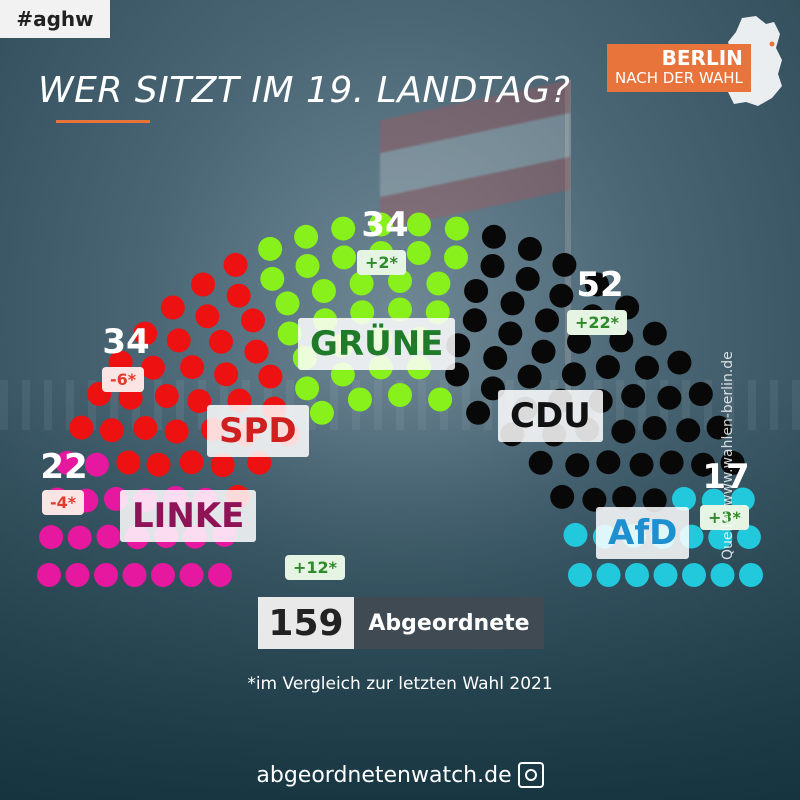  I want to click on footer-logo-text: abgeordnetenwatch.de, so click(384, 775).